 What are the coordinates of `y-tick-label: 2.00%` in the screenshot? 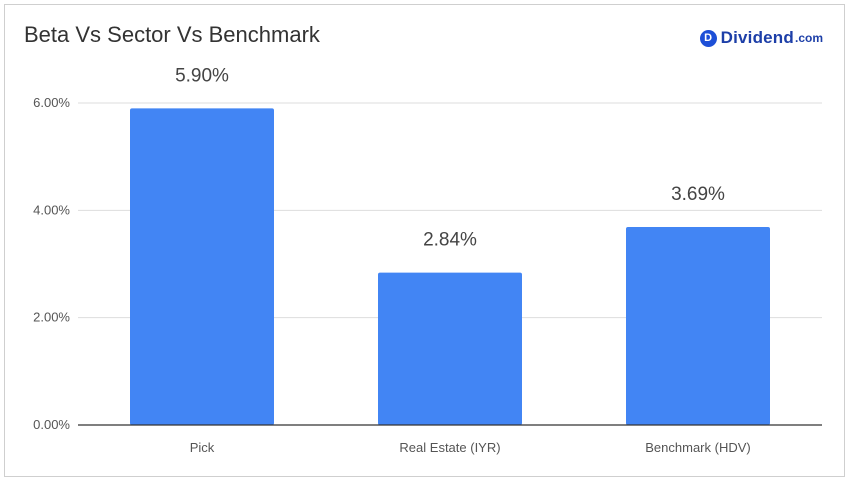 It's located at (51, 317).